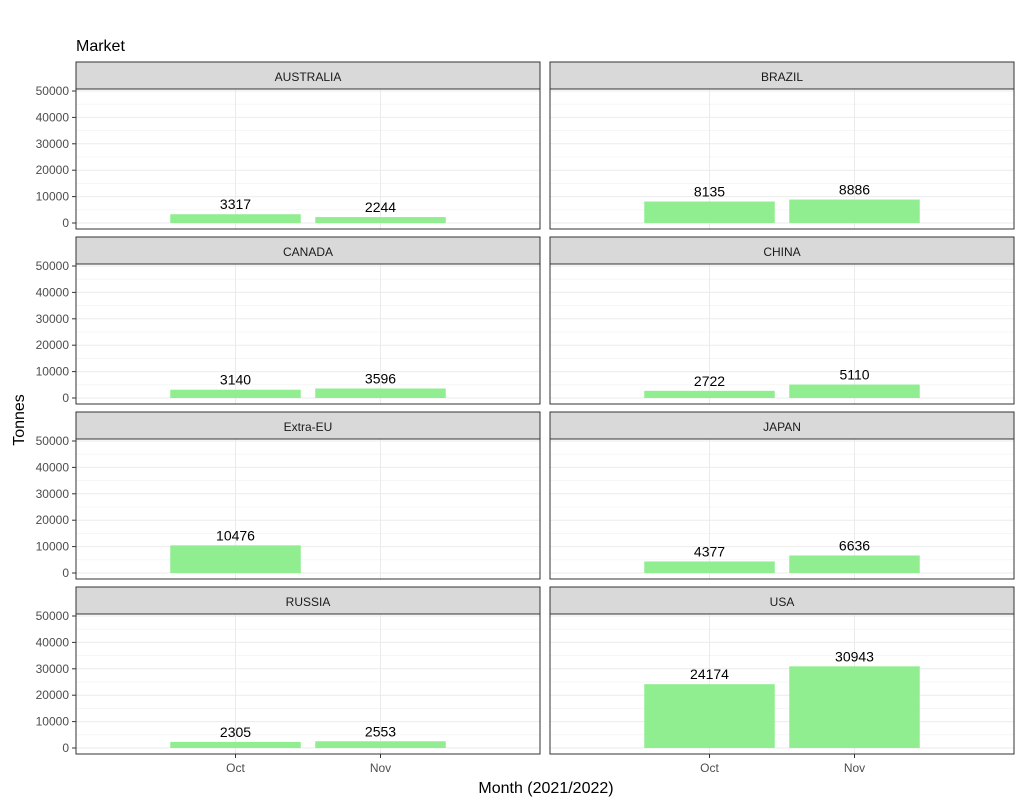 This screenshot has height=810, width=1024. What do you see at coordinates (782, 427) in the screenshot?
I see `strip-label-japan: JAPAN` at bounding box center [782, 427].